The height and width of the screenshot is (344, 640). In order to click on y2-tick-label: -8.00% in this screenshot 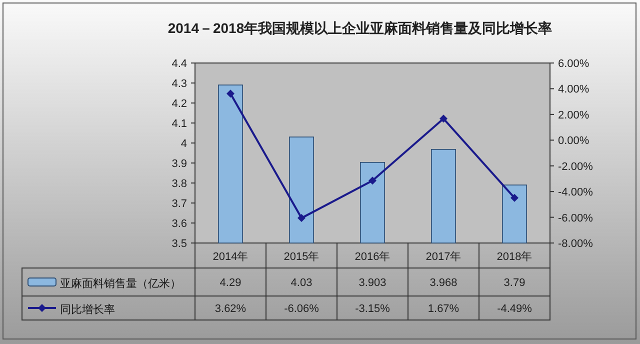, I will do `click(576, 244)`.